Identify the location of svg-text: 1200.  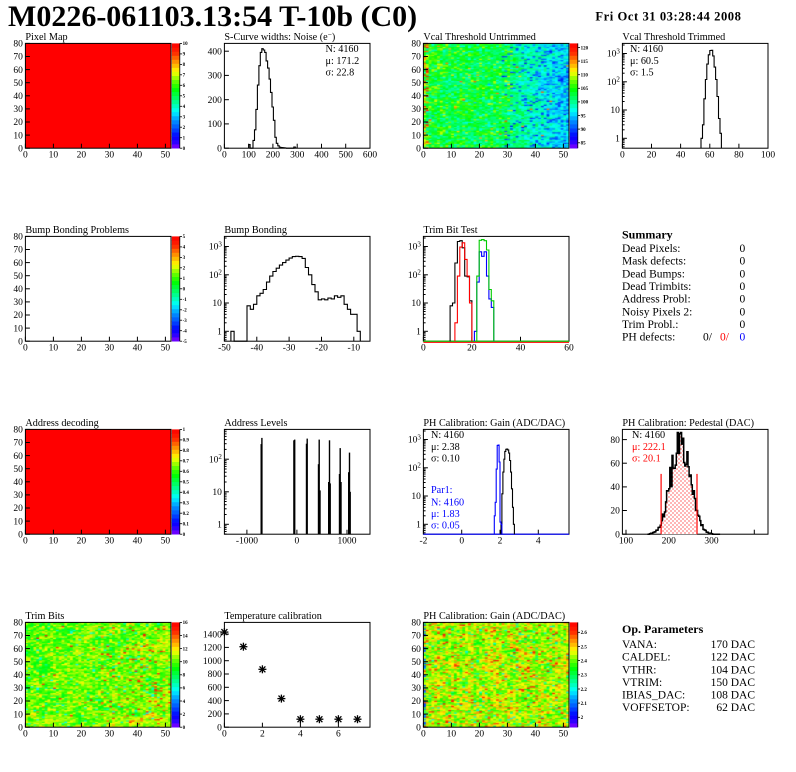
(212, 649).